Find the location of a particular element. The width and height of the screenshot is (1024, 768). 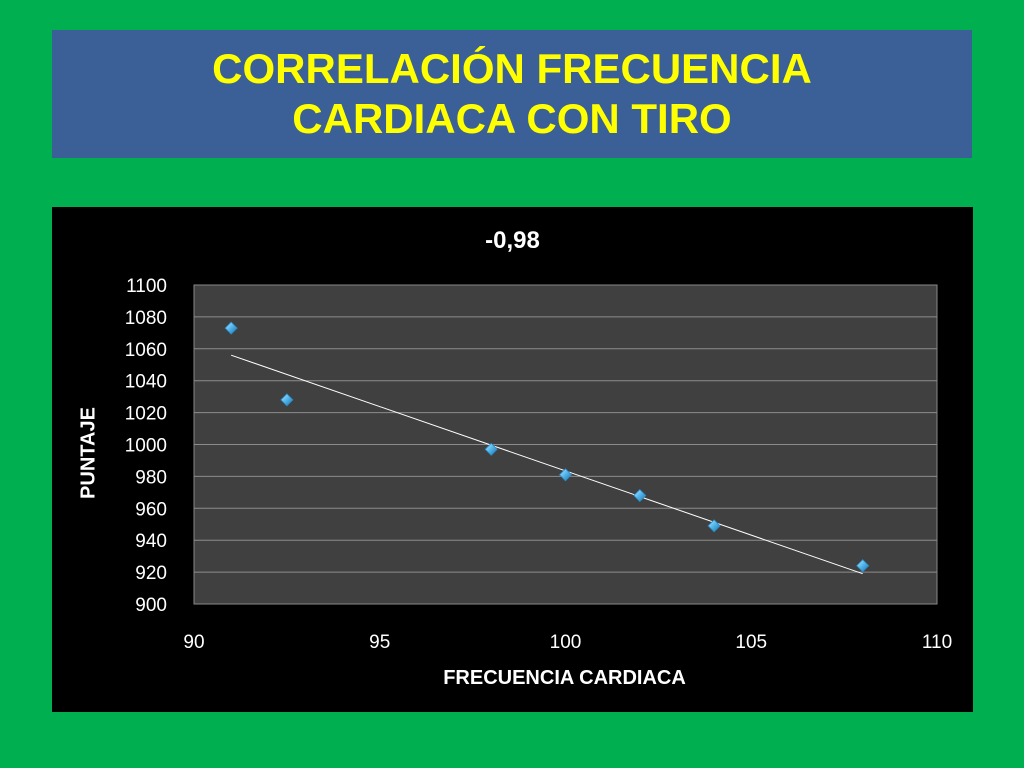

y-tick-label: 1060 is located at coordinates (146, 350).